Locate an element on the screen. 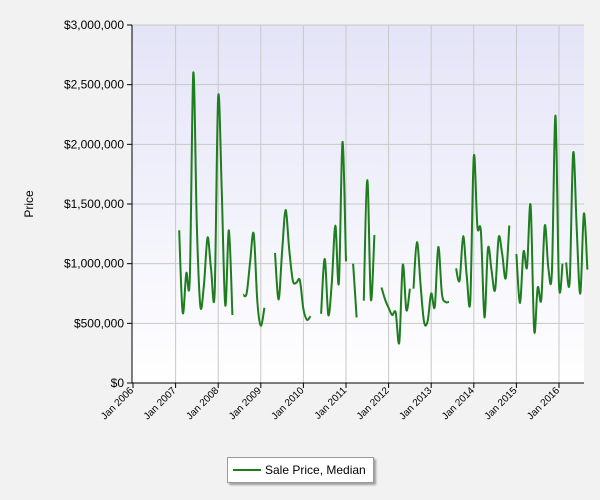 The height and width of the screenshot is (500, 600). y-tick-label: $0 is located at coordinates (118, 383).